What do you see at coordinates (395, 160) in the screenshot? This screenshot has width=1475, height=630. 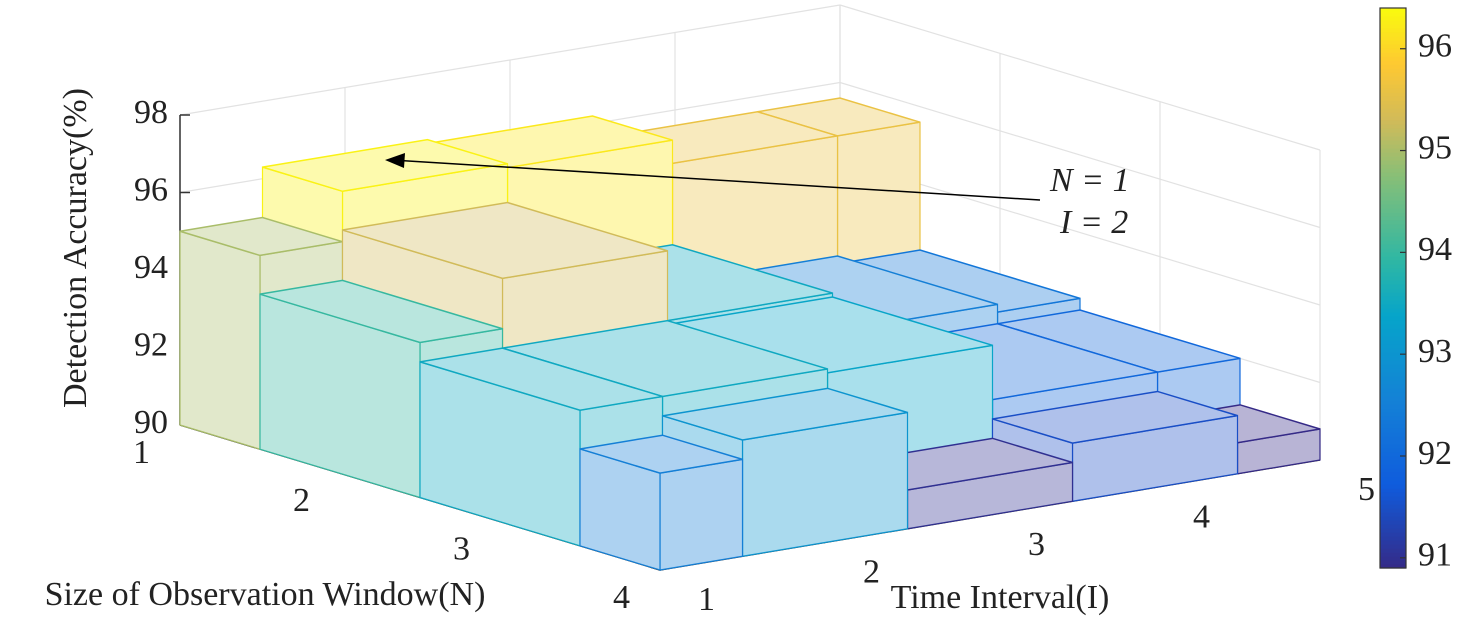 I see `arrow-head` at bounding box center [395, 160].